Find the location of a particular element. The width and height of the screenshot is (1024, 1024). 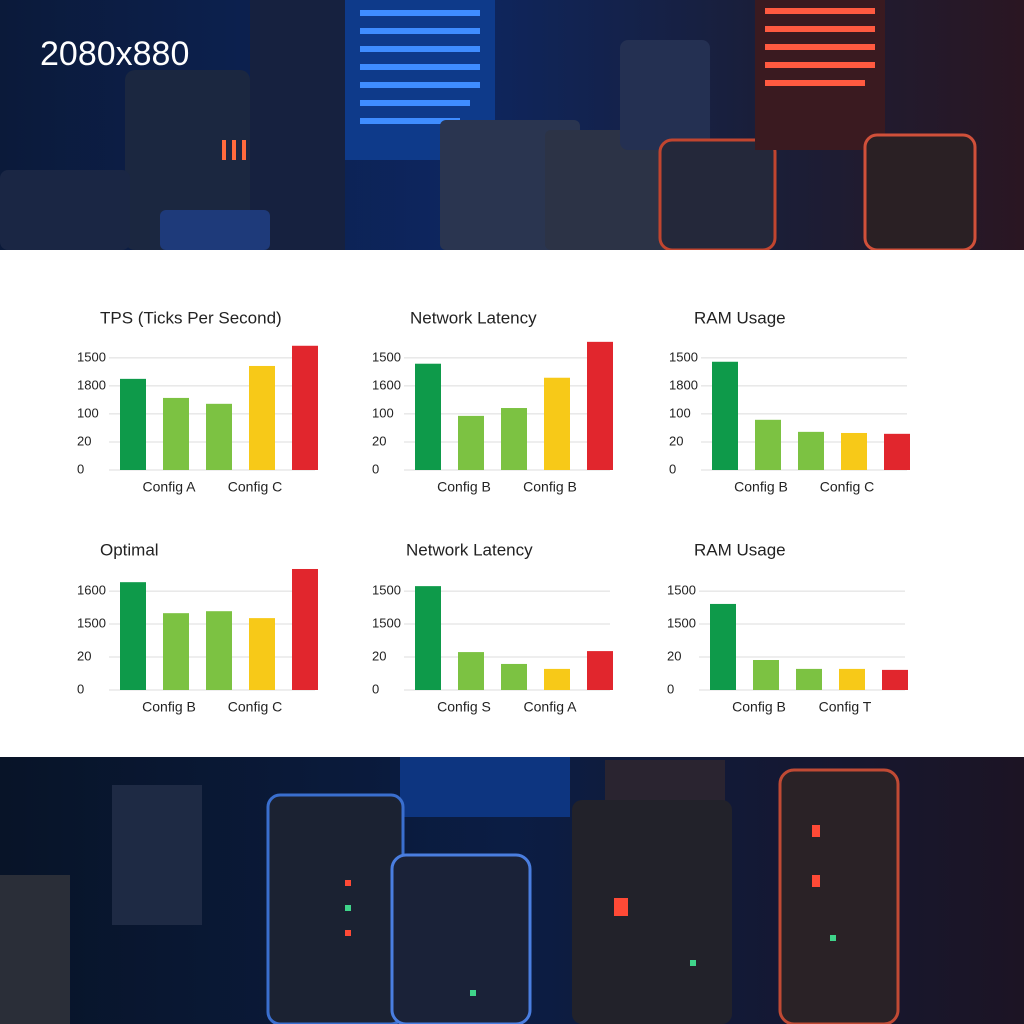

chart-title: Optimal is located at coordinates (129, 549).